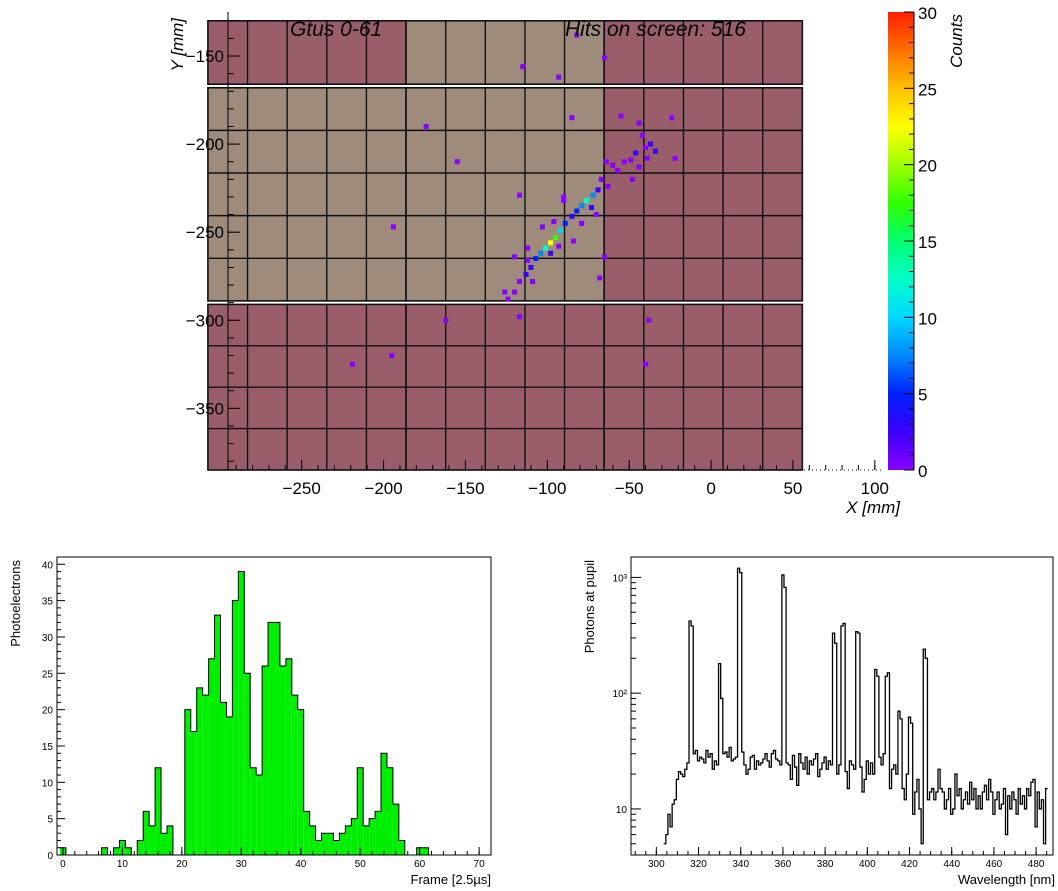 This screenshot has height=891, width=1058. Describe the element at coordinates (956, 41) in the screenshot. I see `colorbar-label: Counts` at that location.